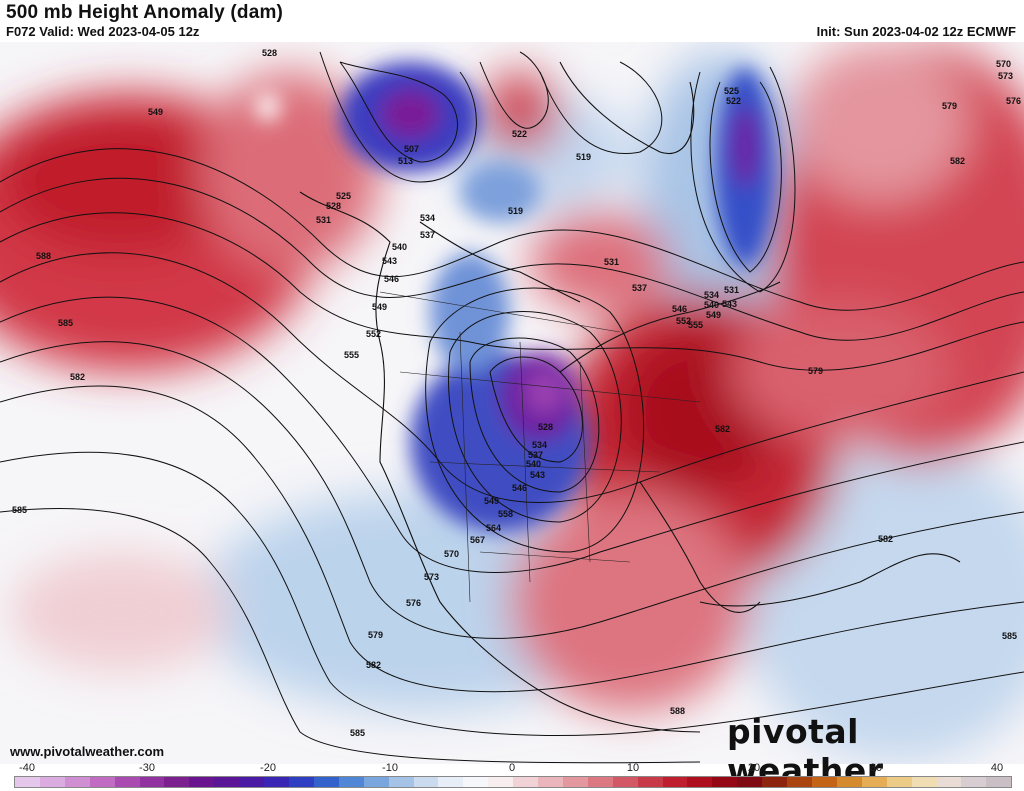 The width and height of the screenshot is (1024, 791). Describe the element at coordinates (754, 768) in the screenshot. I see `colorbar-tick: 20` at that location.